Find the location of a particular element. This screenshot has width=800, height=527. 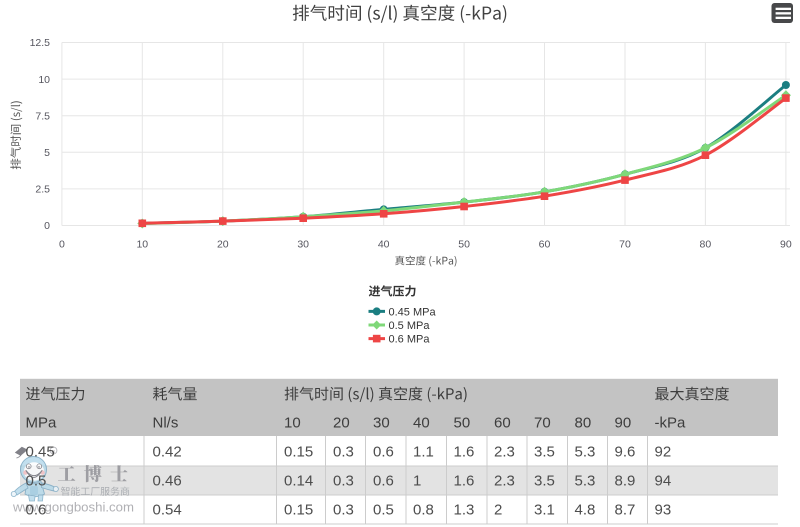

svg-text: 8.7 is located at coordinates (625, 510).